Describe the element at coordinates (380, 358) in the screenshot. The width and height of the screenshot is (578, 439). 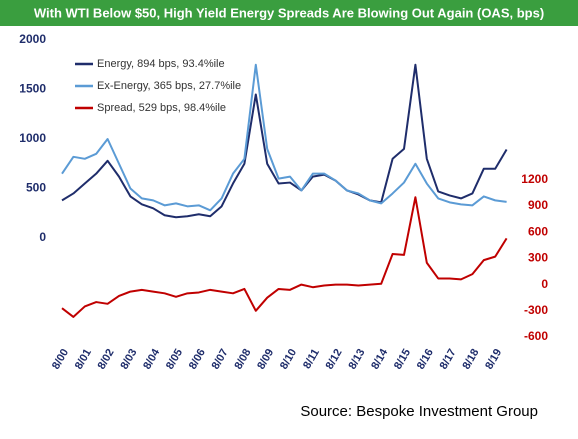
I see `x-tick-label: 8/14` at that location.